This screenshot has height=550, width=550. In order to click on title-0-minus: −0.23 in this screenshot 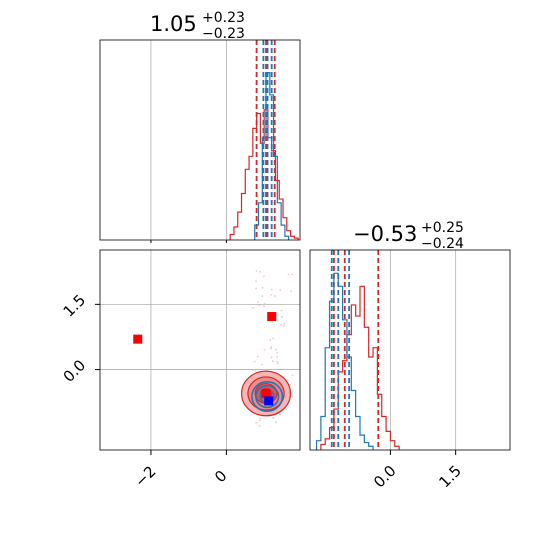, I will do `click(223, 34)`.